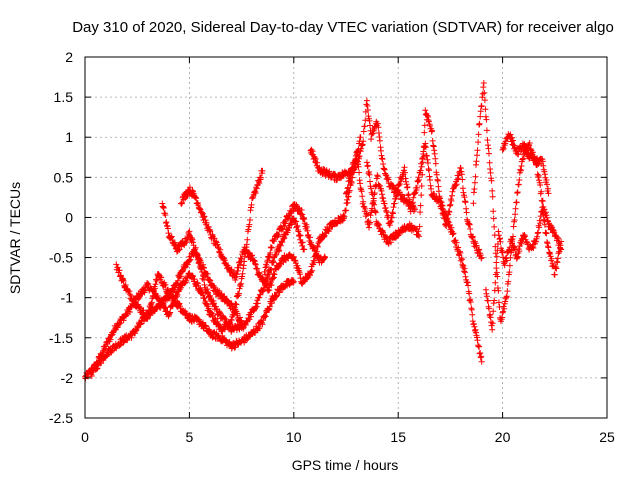  Describe the element at coordinates (61, 338) in the screenshot. I see `y-tick-label: -1.5` at that location.